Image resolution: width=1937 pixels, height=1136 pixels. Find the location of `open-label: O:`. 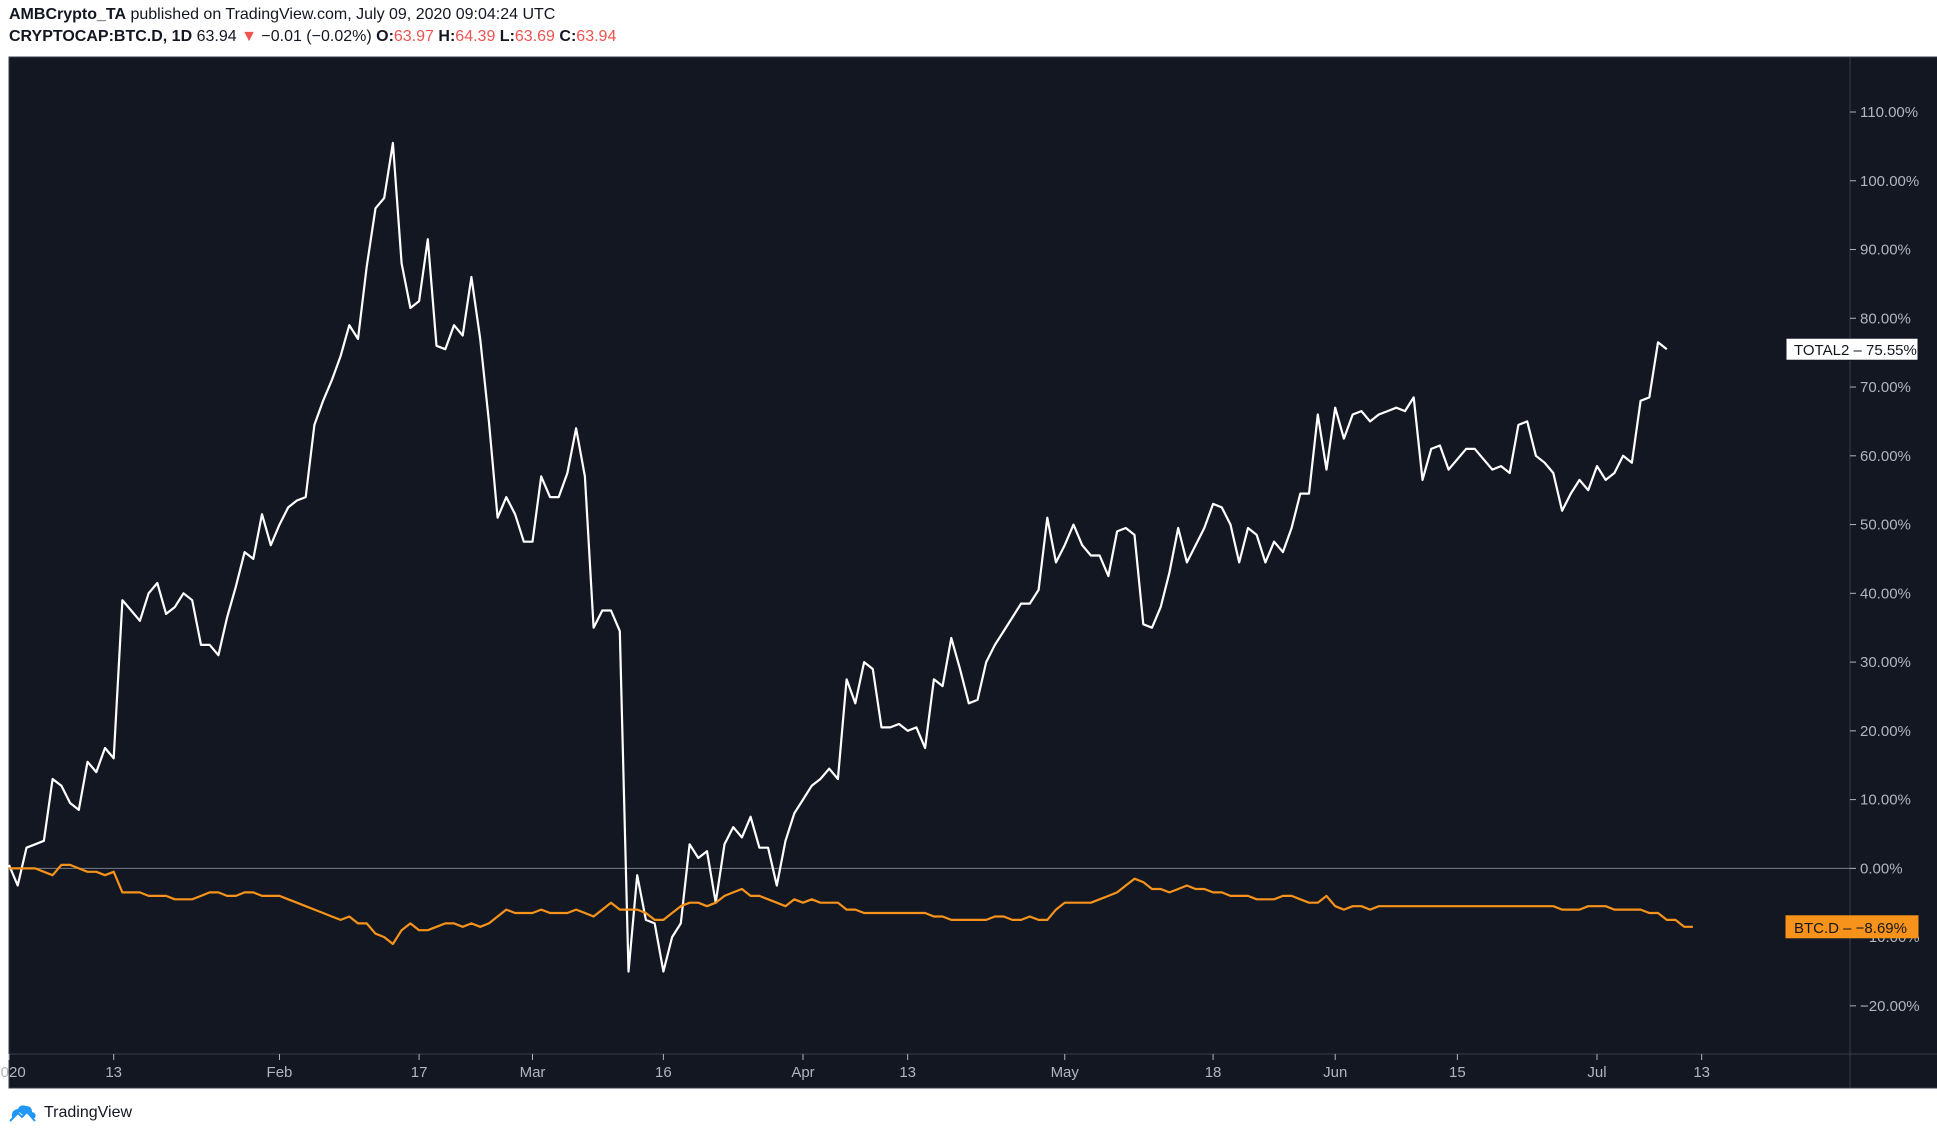

open-label: O: is located at coordinates (385, 36).